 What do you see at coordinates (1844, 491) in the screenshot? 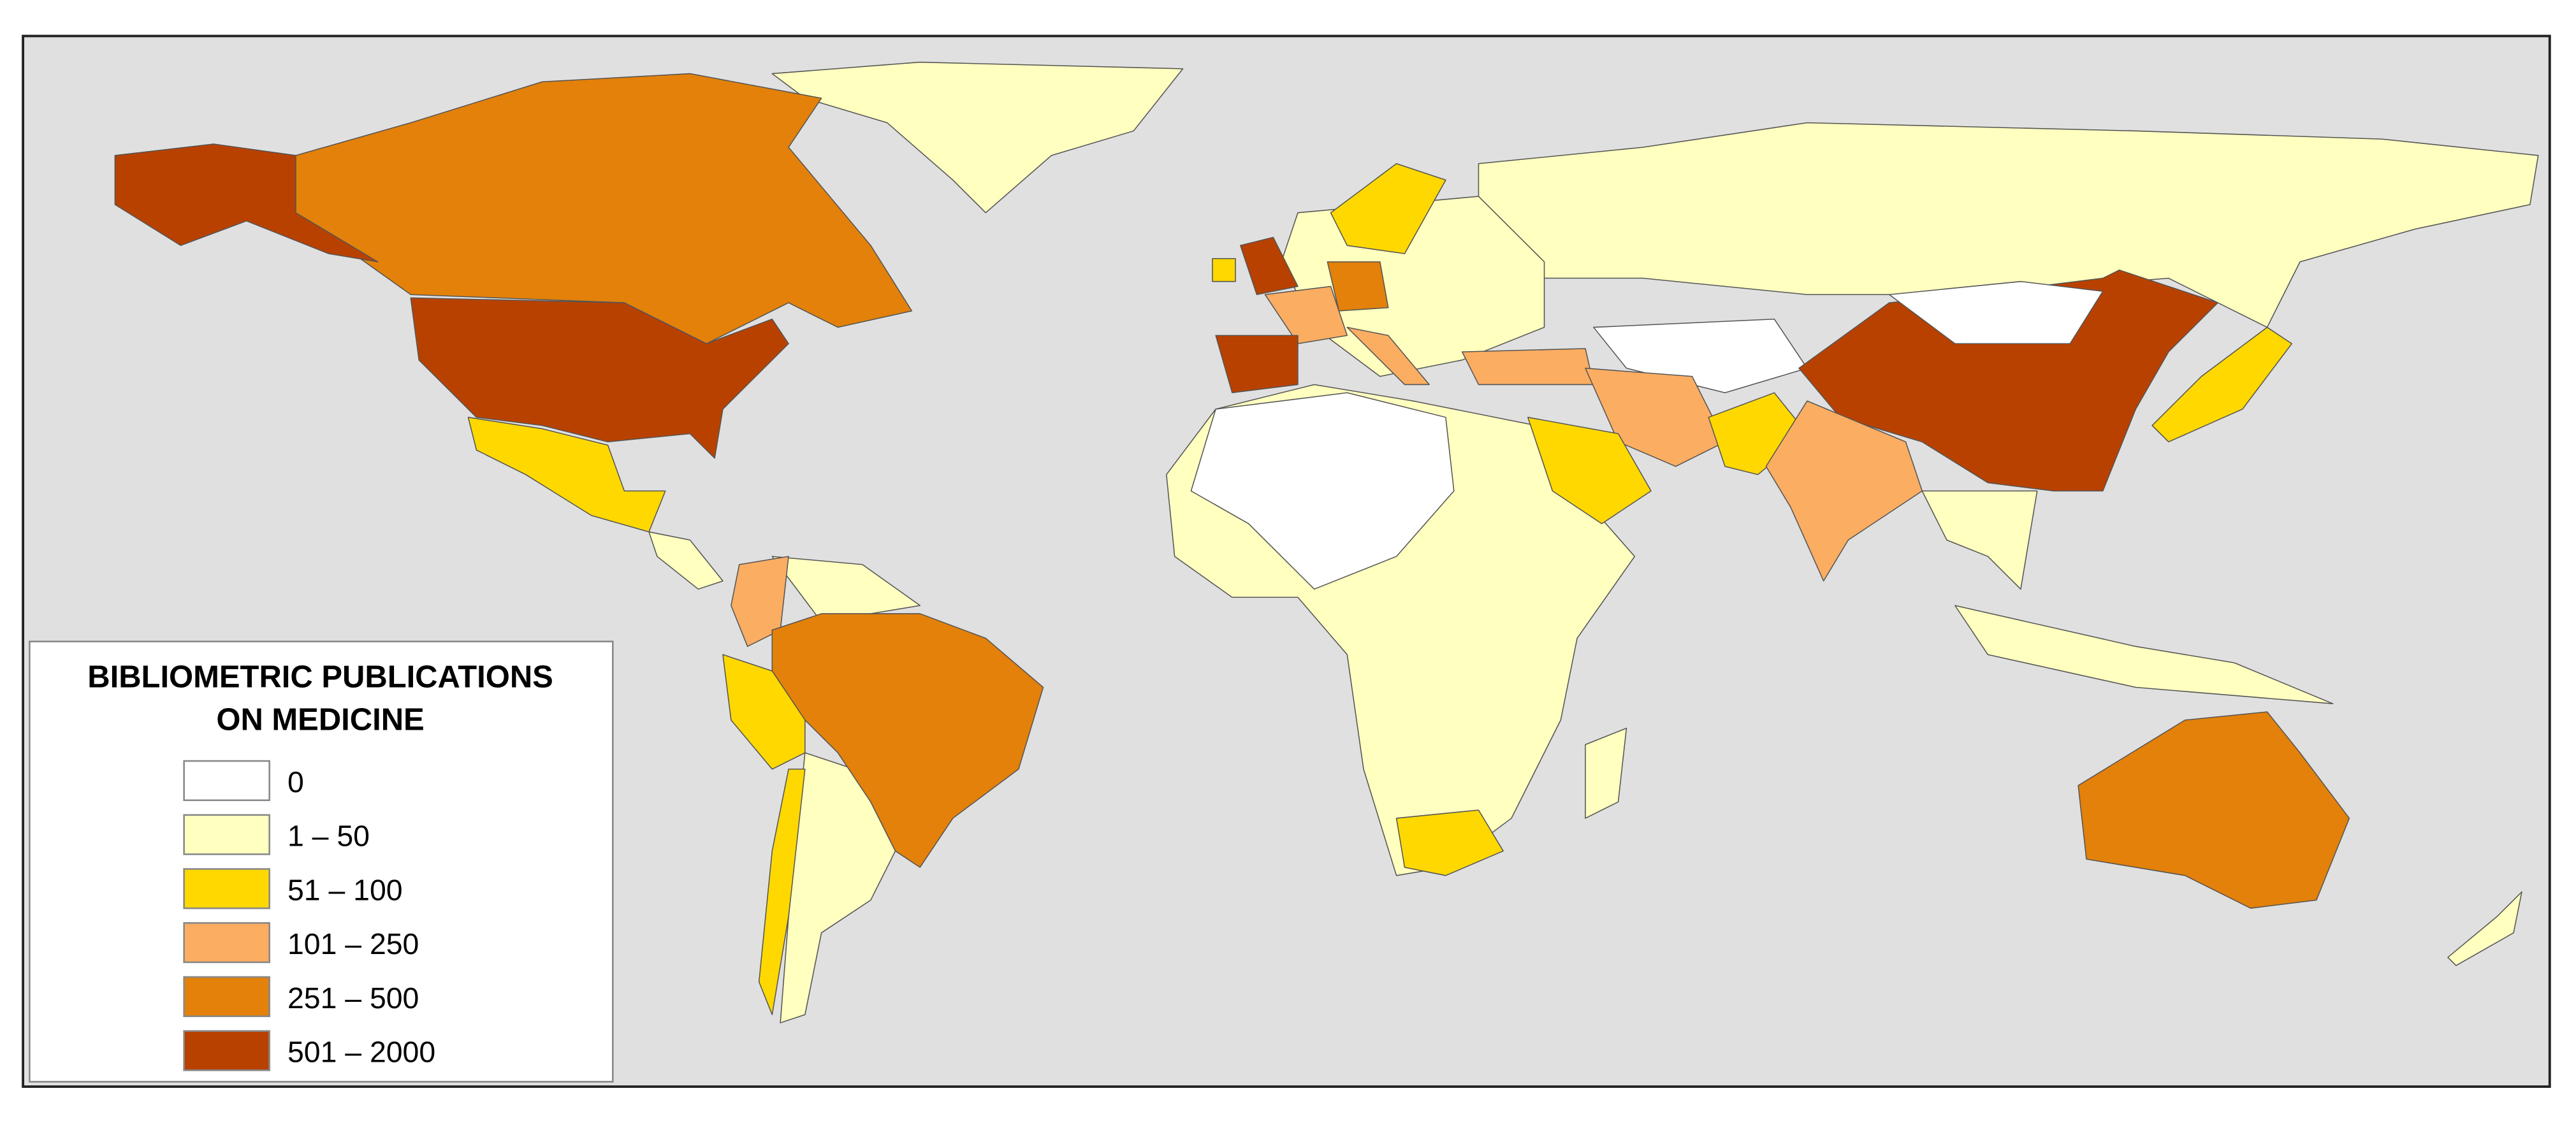
I see `india` at bounding box center [1844, 491].